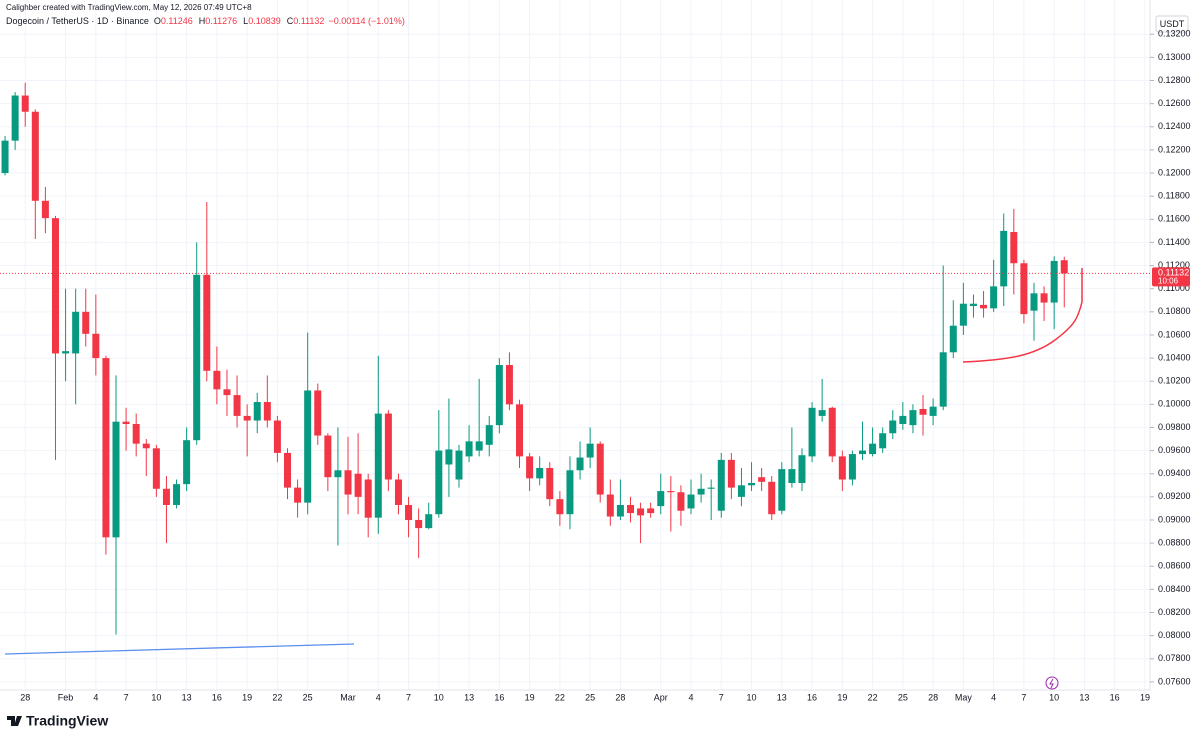 Image resolution: width=1200 pixels, height=740 pixels. Describe the element at coordinates (67, 721) in the screenshot. I see `brand: TradingView` at that location.